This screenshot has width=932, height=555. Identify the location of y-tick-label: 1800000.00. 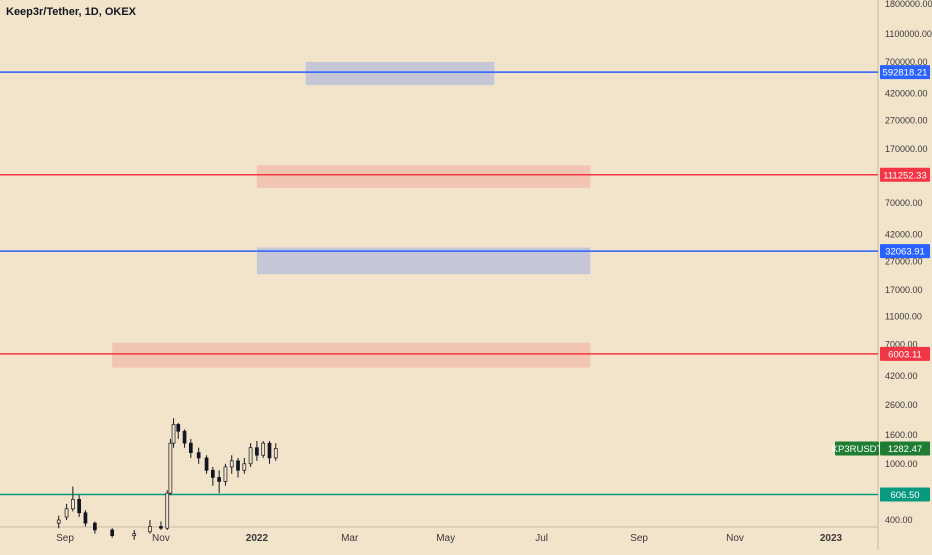
(908, 4).